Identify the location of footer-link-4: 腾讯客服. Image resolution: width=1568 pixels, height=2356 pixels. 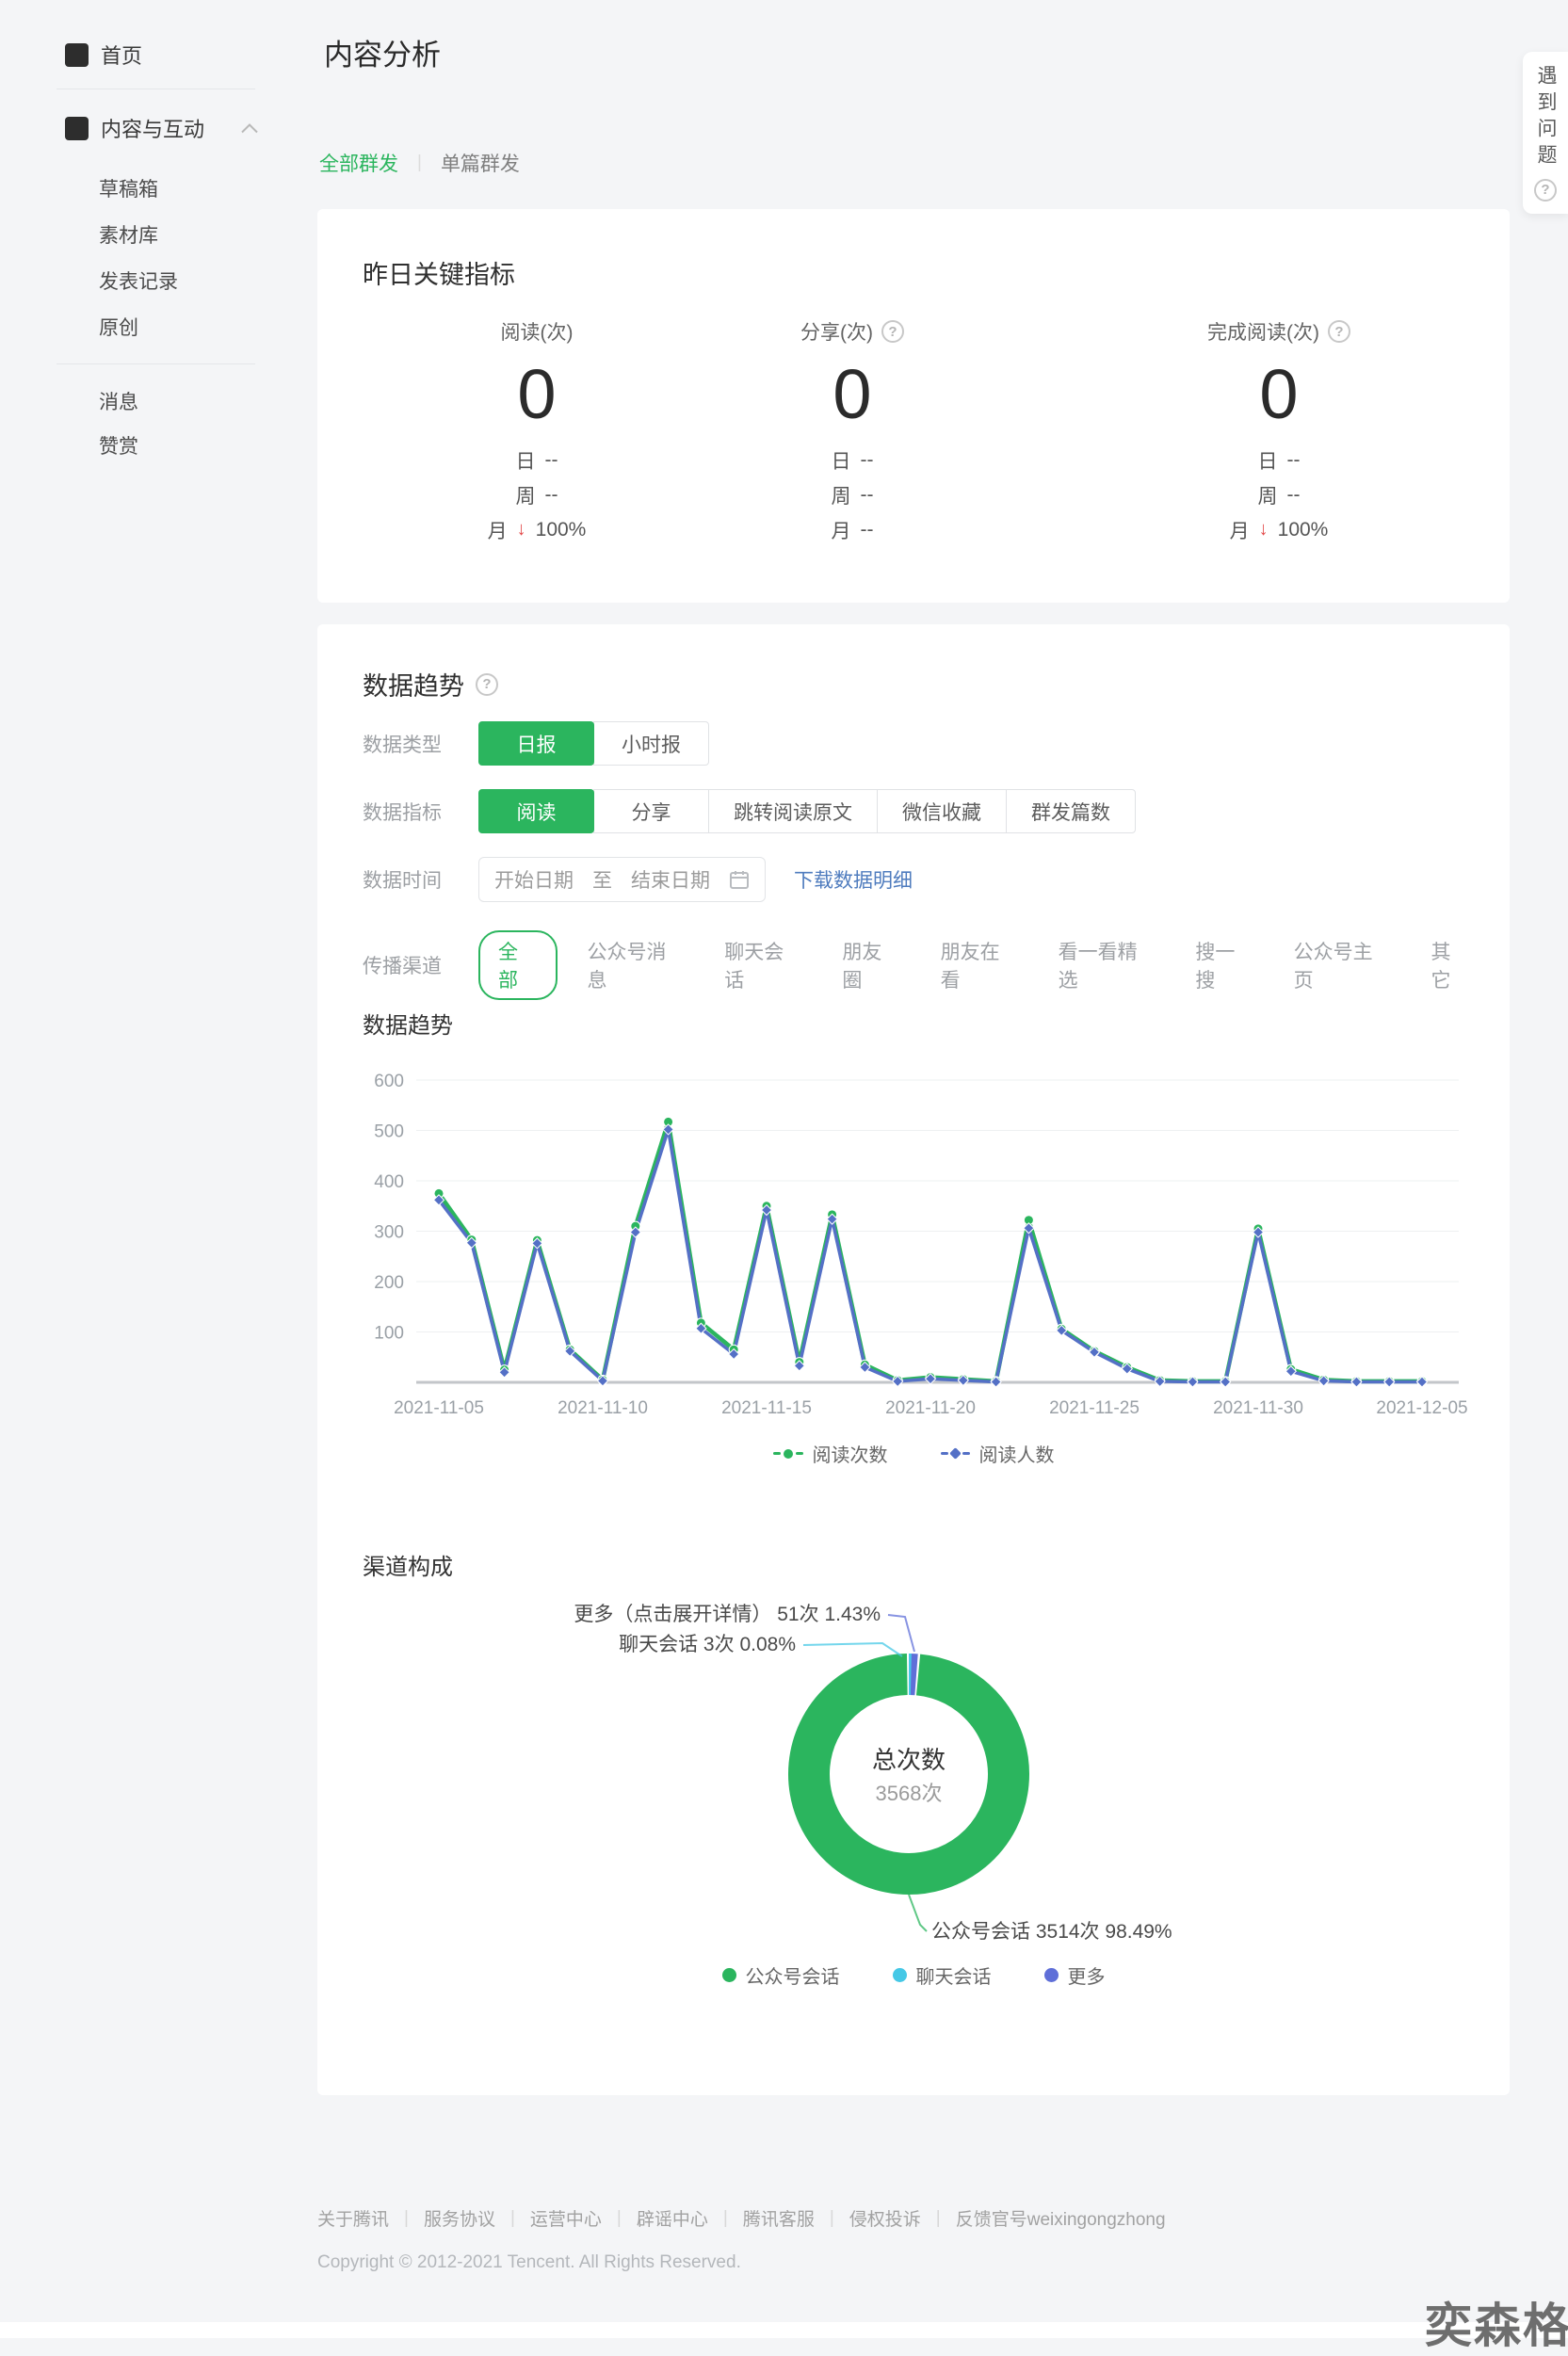
(778, 2220).